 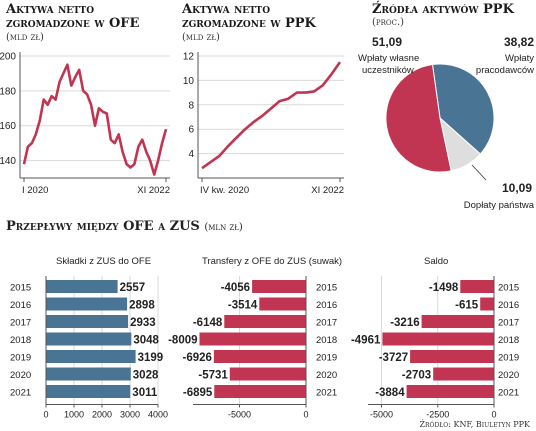 What do you see at coordinates (249, 23) in the screenshot?
I see `ppk-title-line2: zgromadzone w PPK` at bounding box center [249, 23].